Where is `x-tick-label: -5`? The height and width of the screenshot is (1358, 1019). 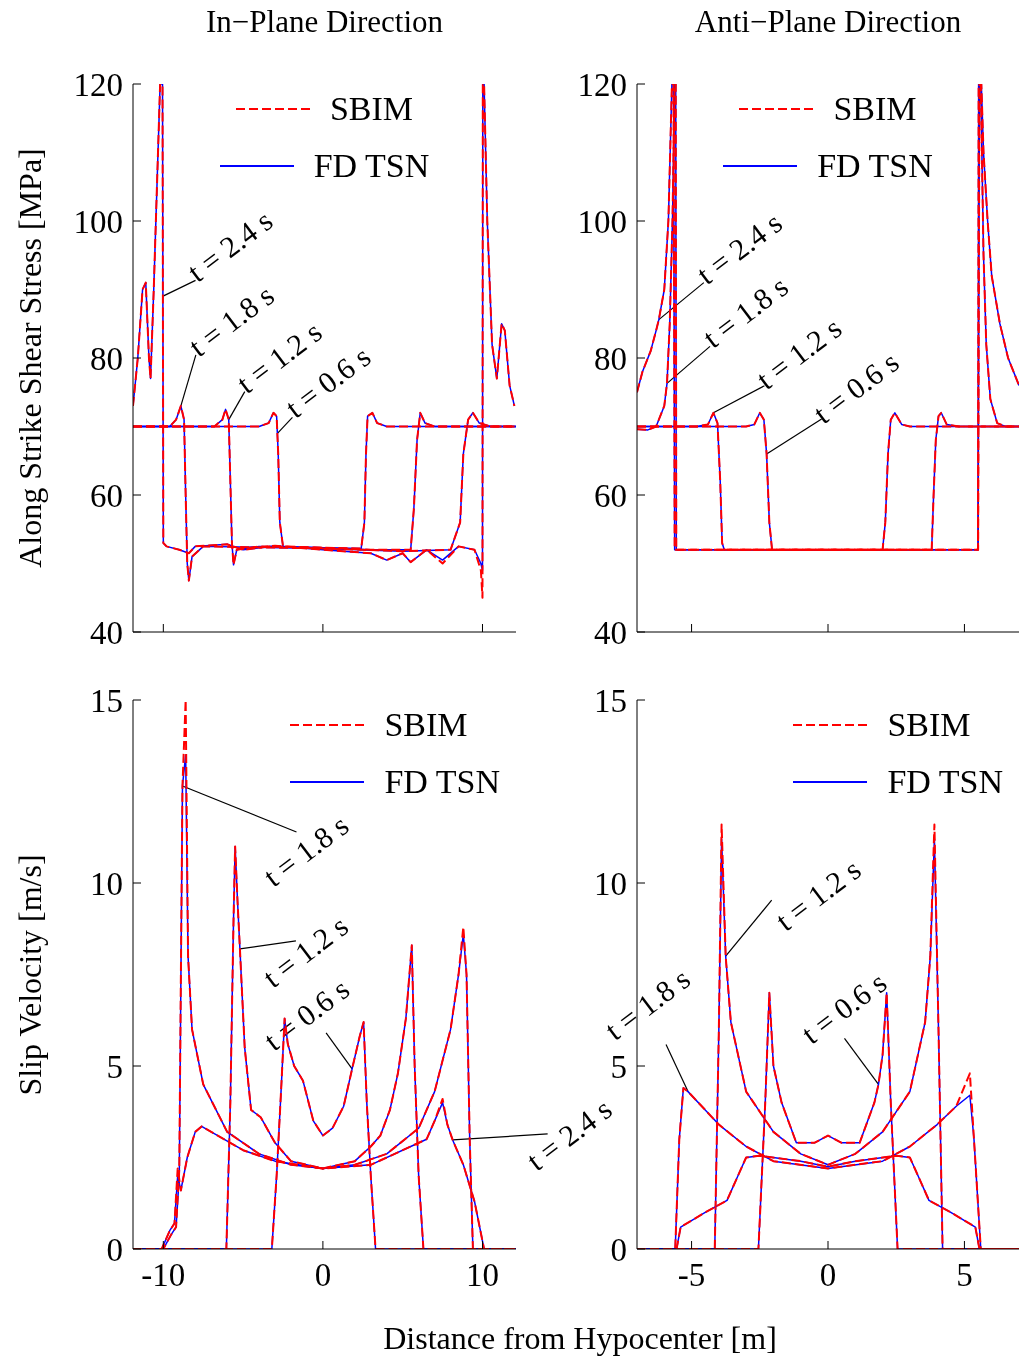
x-tick-label: -5 is located at coordinates (691, 1275).